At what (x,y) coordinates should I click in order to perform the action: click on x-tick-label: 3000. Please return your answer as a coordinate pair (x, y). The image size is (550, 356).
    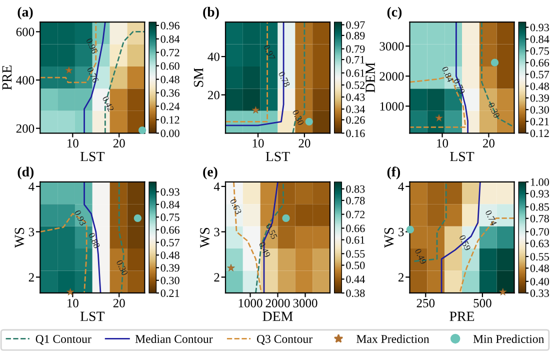
    Looking at the image, I should click on (305, 303).